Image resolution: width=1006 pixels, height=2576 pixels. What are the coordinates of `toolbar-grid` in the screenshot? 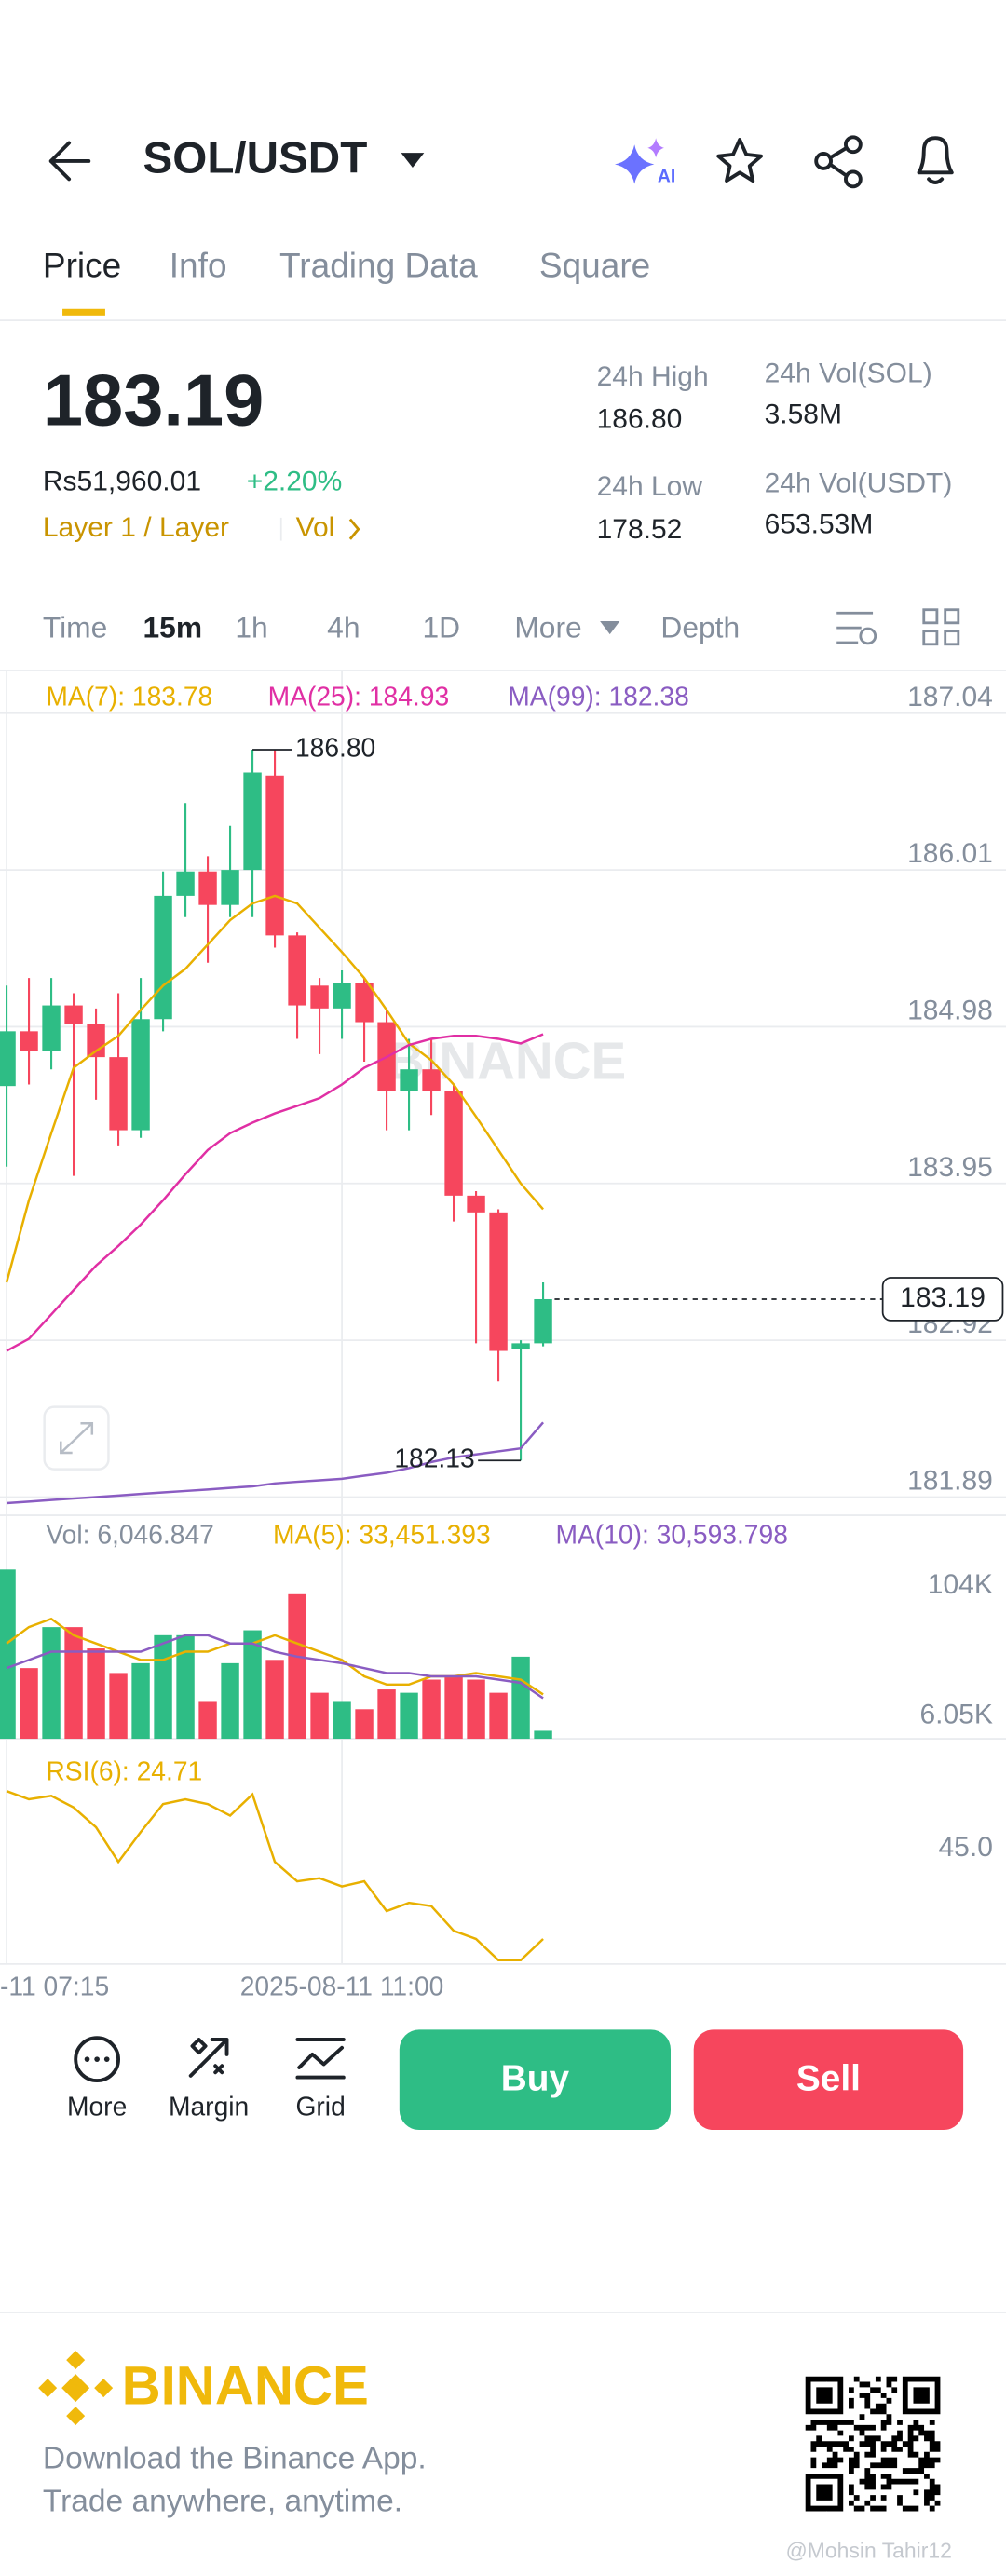 It's located at (320, 2059).